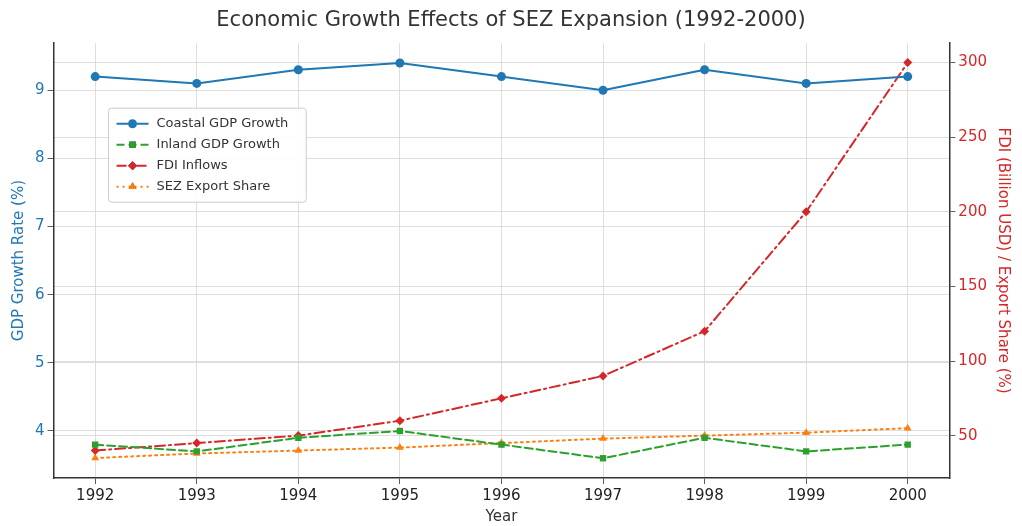 This screenshot has width=1022, height=526. Describe the element at coordinates (95, 494) in the screenshot. I see `x-tick-label: 1992` at that location.